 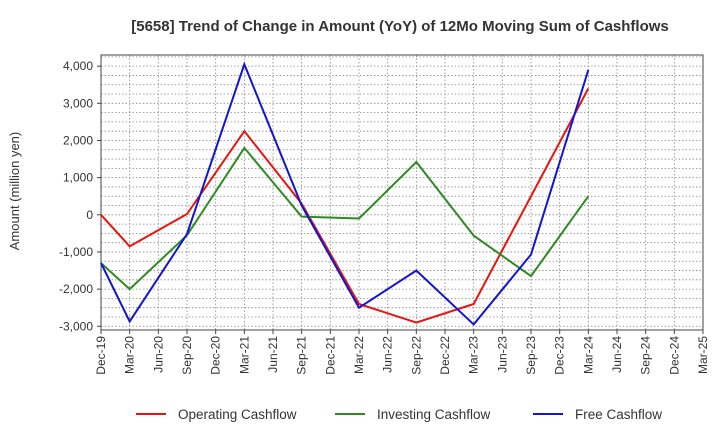 What do you see at coordinates (244, 355) in the screenshot?
I see `x-tick-label: Mar-21` at bounding box center [244, 355].